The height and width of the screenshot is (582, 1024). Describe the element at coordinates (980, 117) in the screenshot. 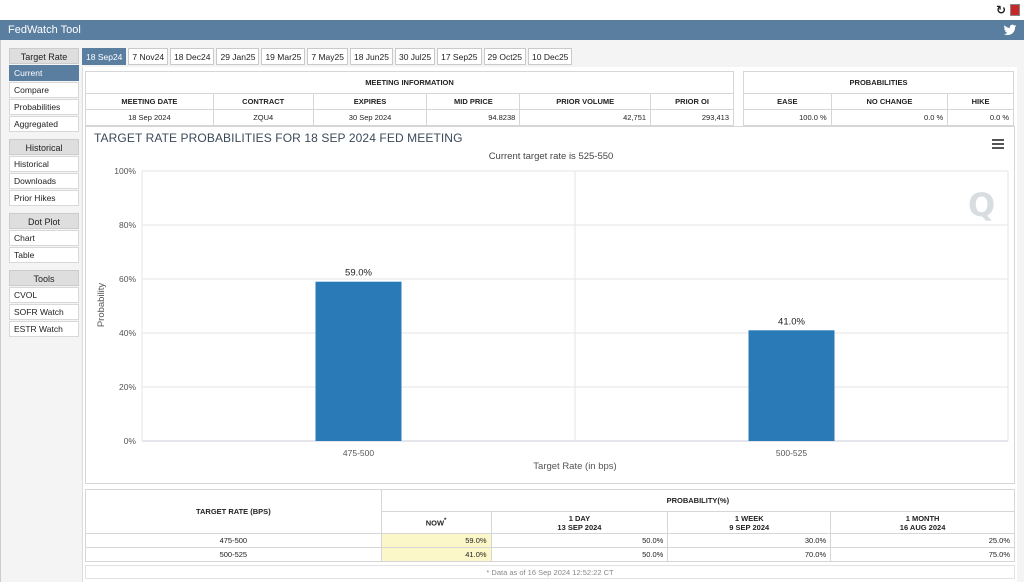

I see `hike-value: 0.0 %` at that location.